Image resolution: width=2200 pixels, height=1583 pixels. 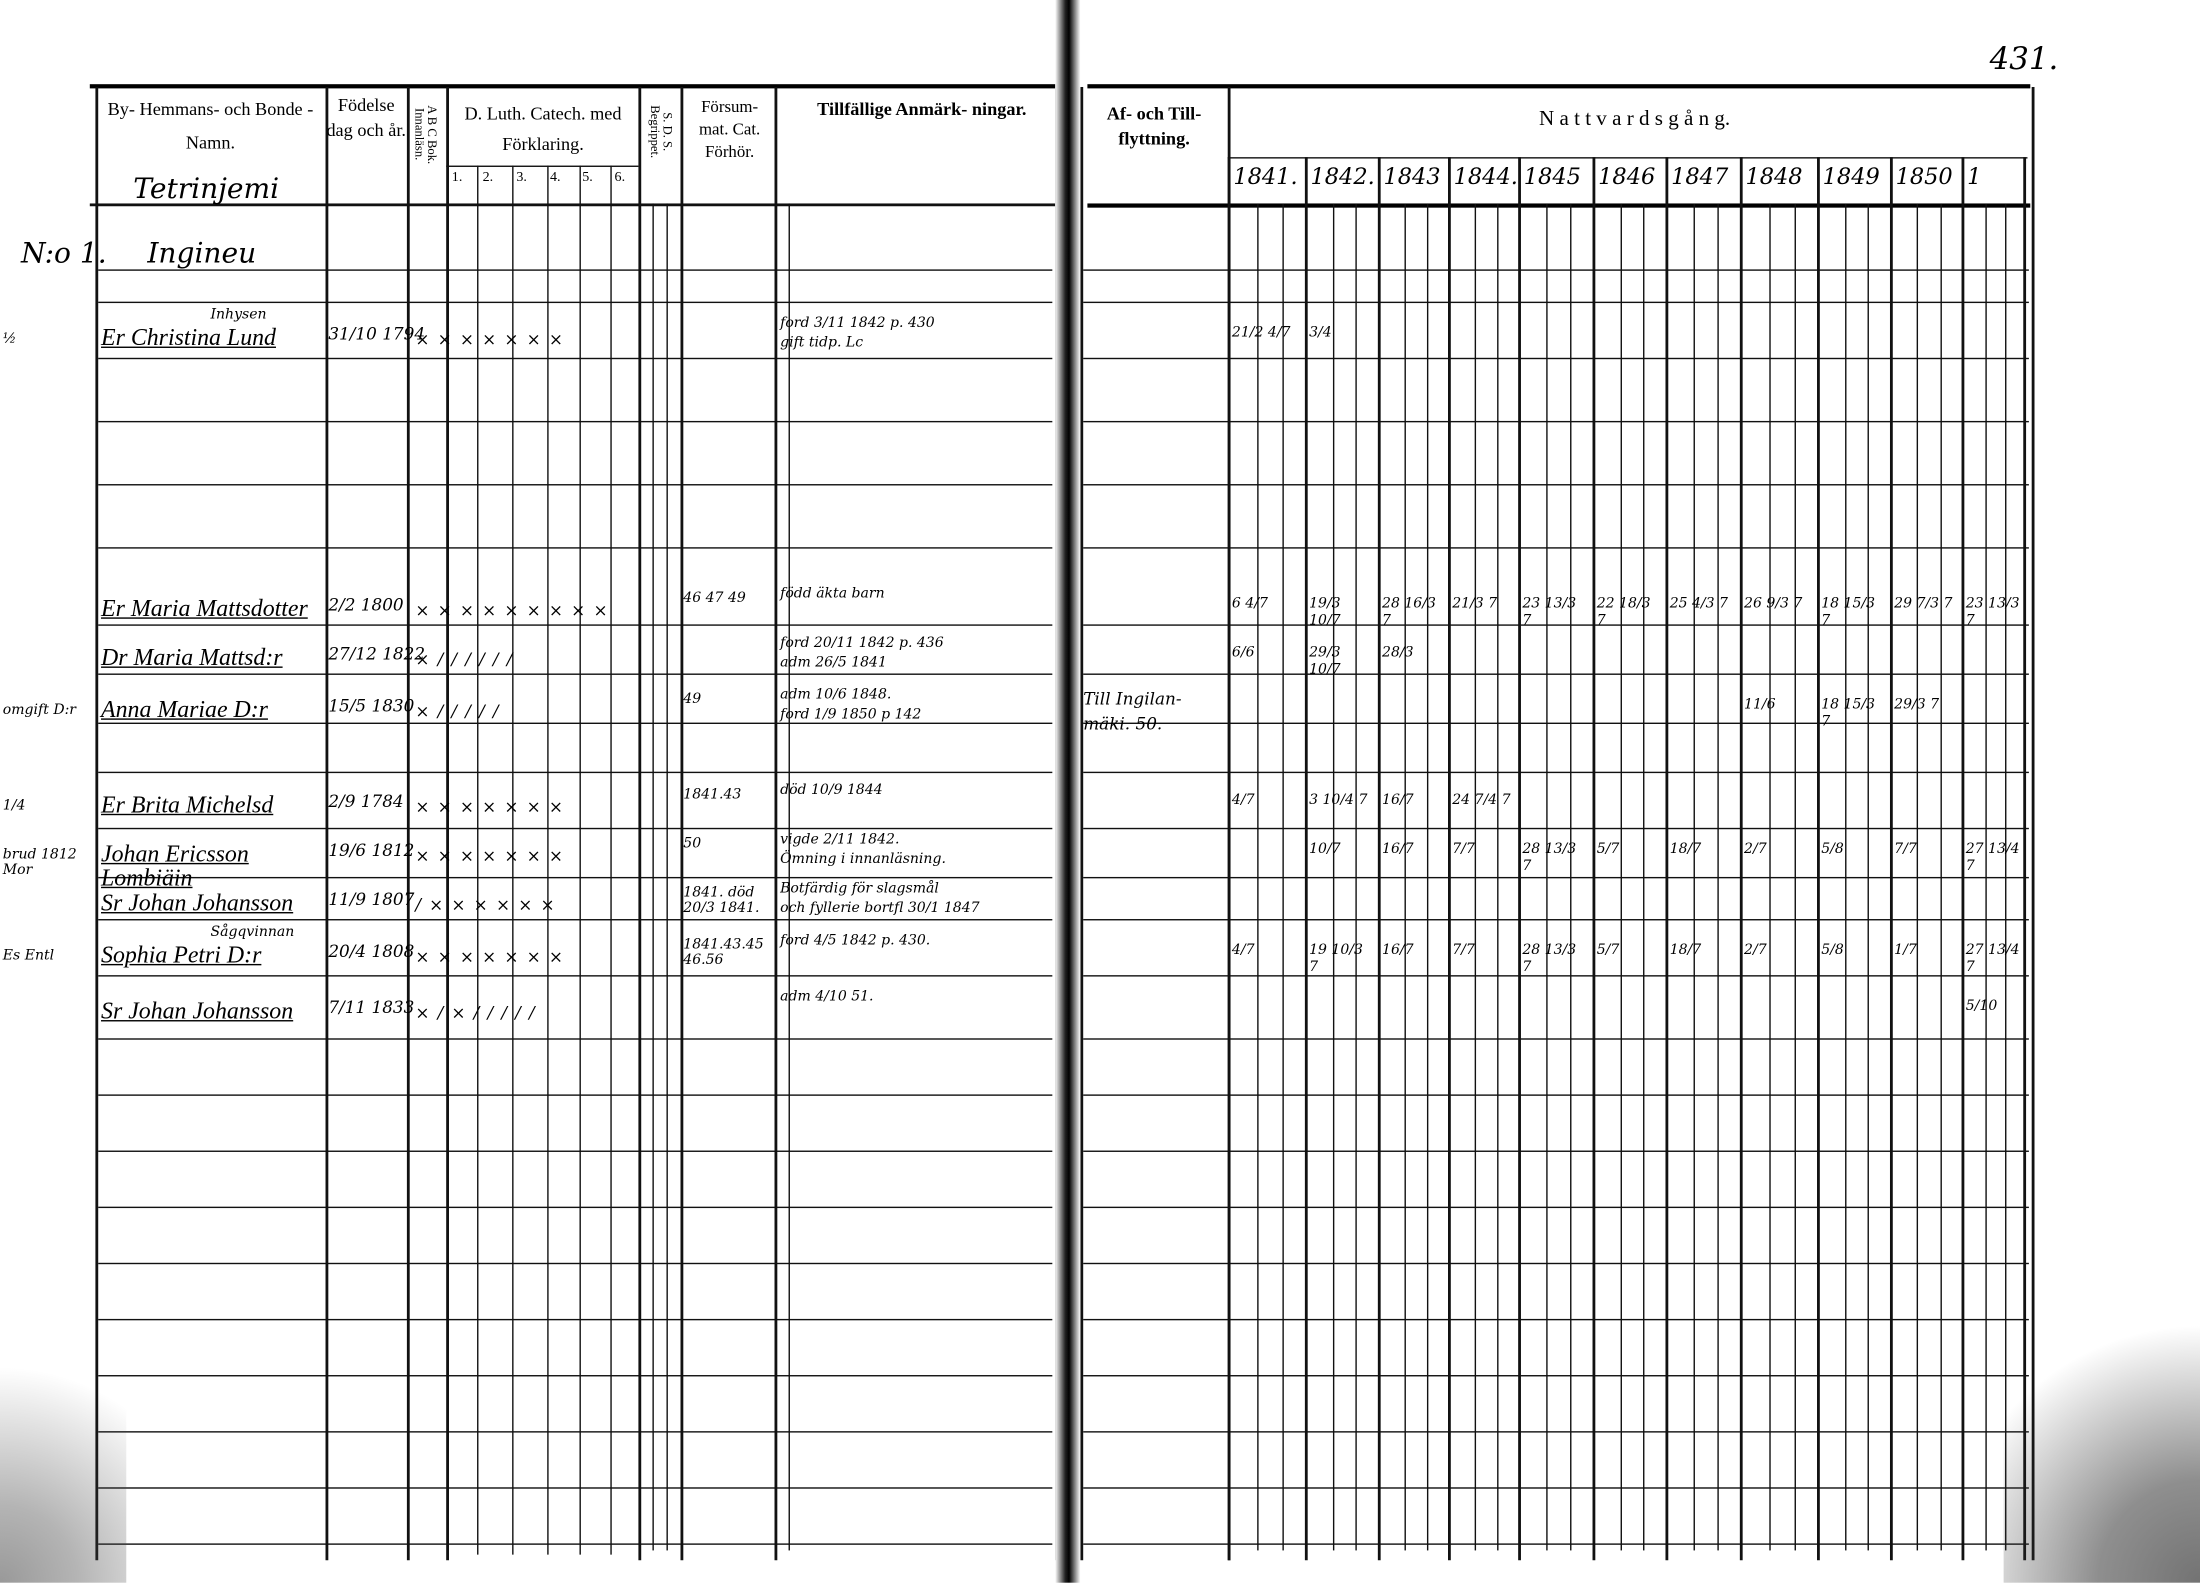 What do you see at coordinates (1627, 158) in the screenshot?
I see `year-rule` at bounding box center [1627, 158].